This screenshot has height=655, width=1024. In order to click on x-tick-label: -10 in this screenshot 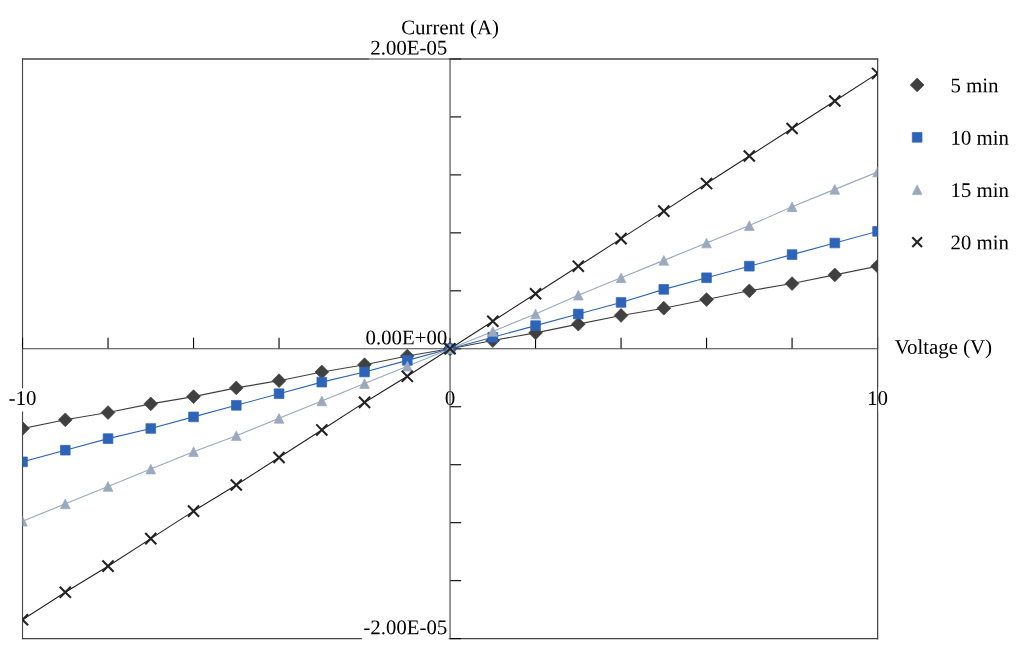, I will do `click(22, 398)`.